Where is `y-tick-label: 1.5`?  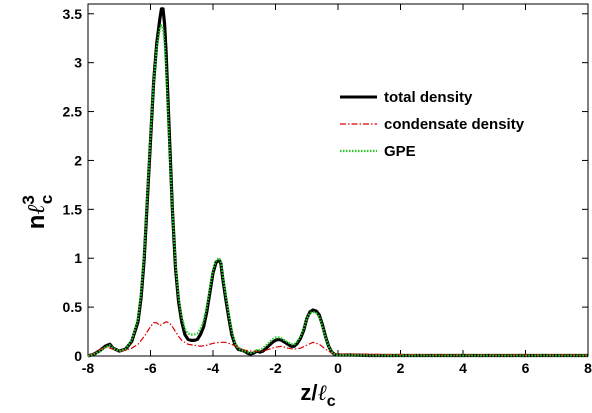 y-tick-label: 1.5 is located at coordinates (73, 209).